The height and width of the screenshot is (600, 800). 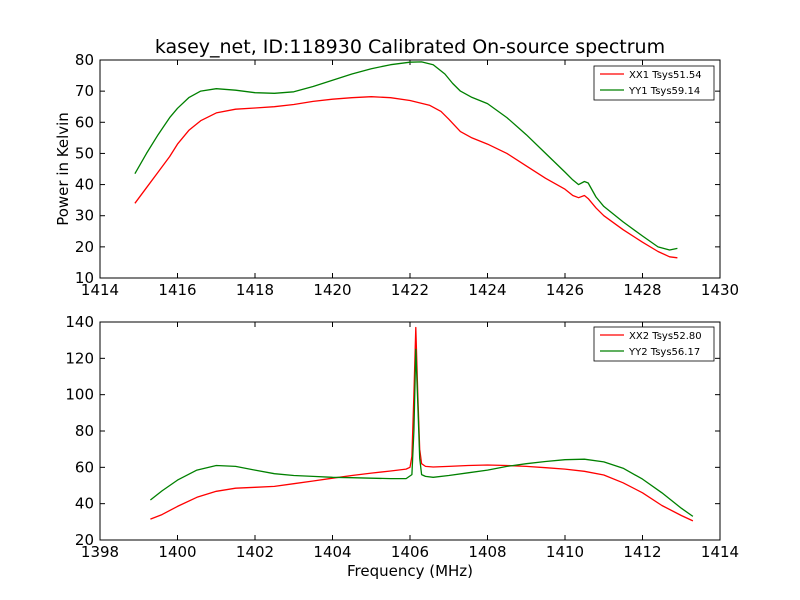 I want to click on x-tick-label: 1410, so click(x=565, y=552).